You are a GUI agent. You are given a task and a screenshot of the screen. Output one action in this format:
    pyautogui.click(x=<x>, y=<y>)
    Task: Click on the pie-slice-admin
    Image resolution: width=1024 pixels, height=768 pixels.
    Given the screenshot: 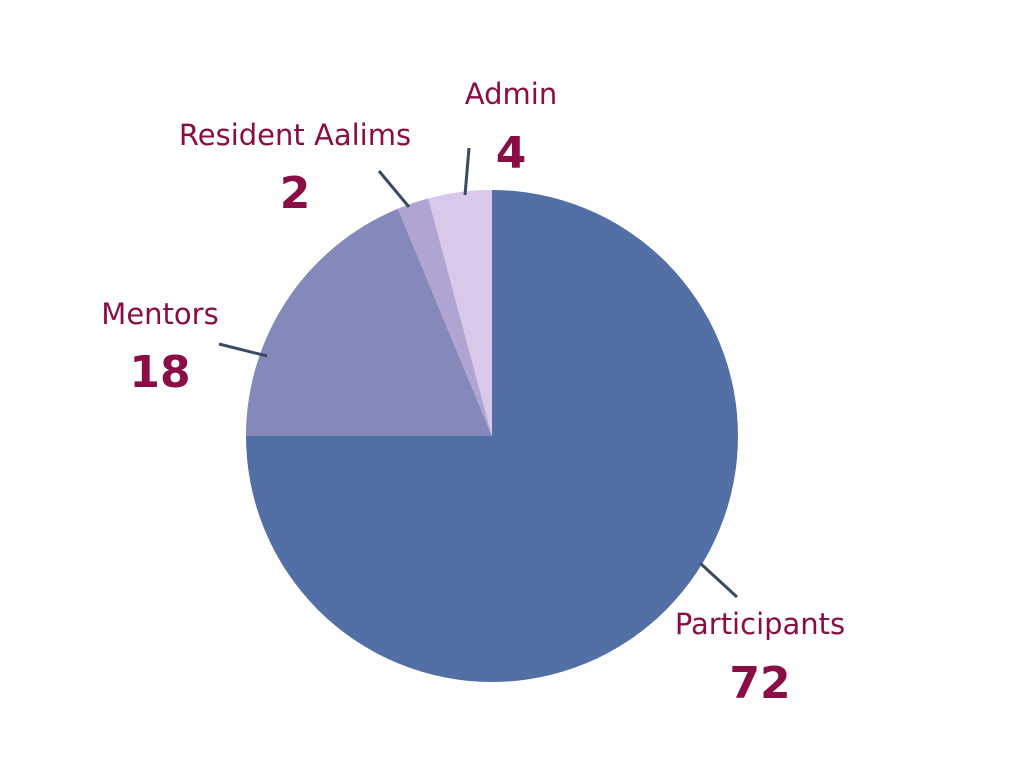 What is the action you would take?
    pyautogui.click(x=460, y=313)
    